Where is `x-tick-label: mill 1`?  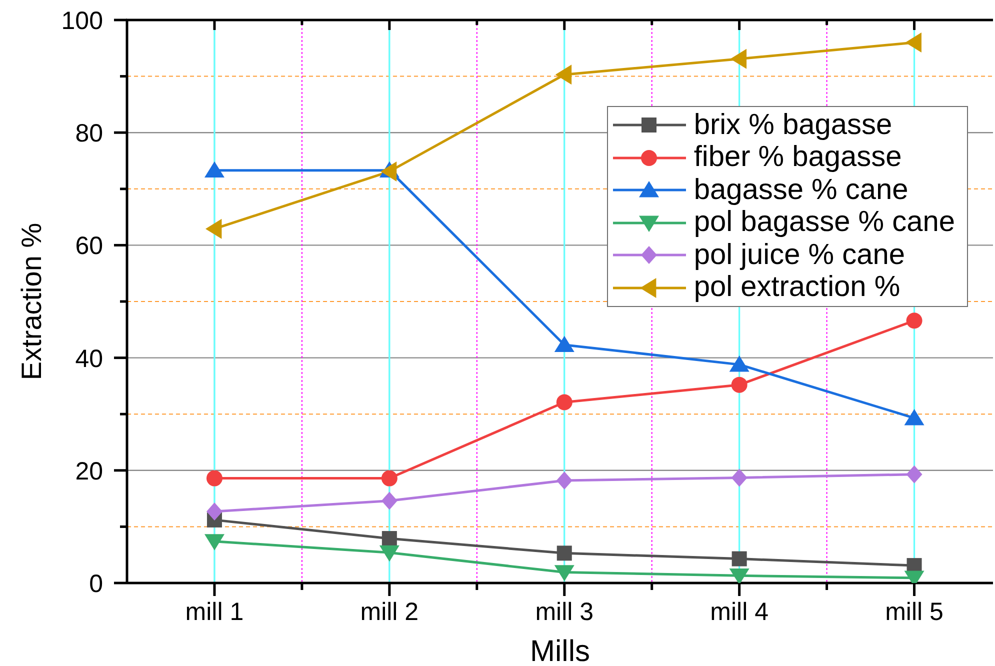
x-tick-label: mill 1 is located at coordinates (214, 612).